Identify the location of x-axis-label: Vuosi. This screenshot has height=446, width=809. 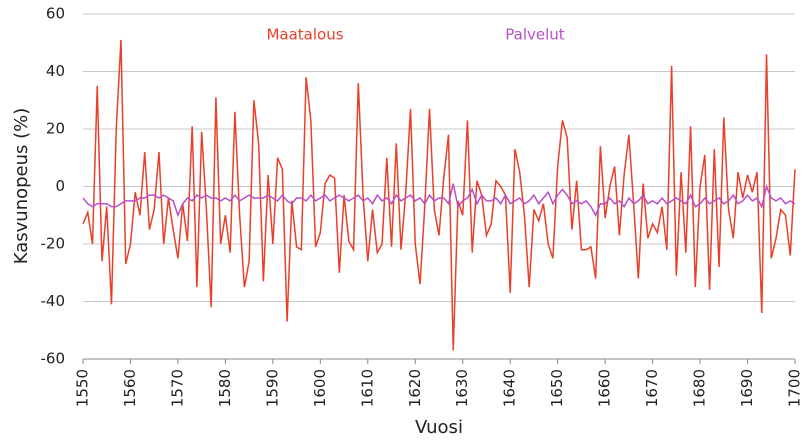
(439, 427).